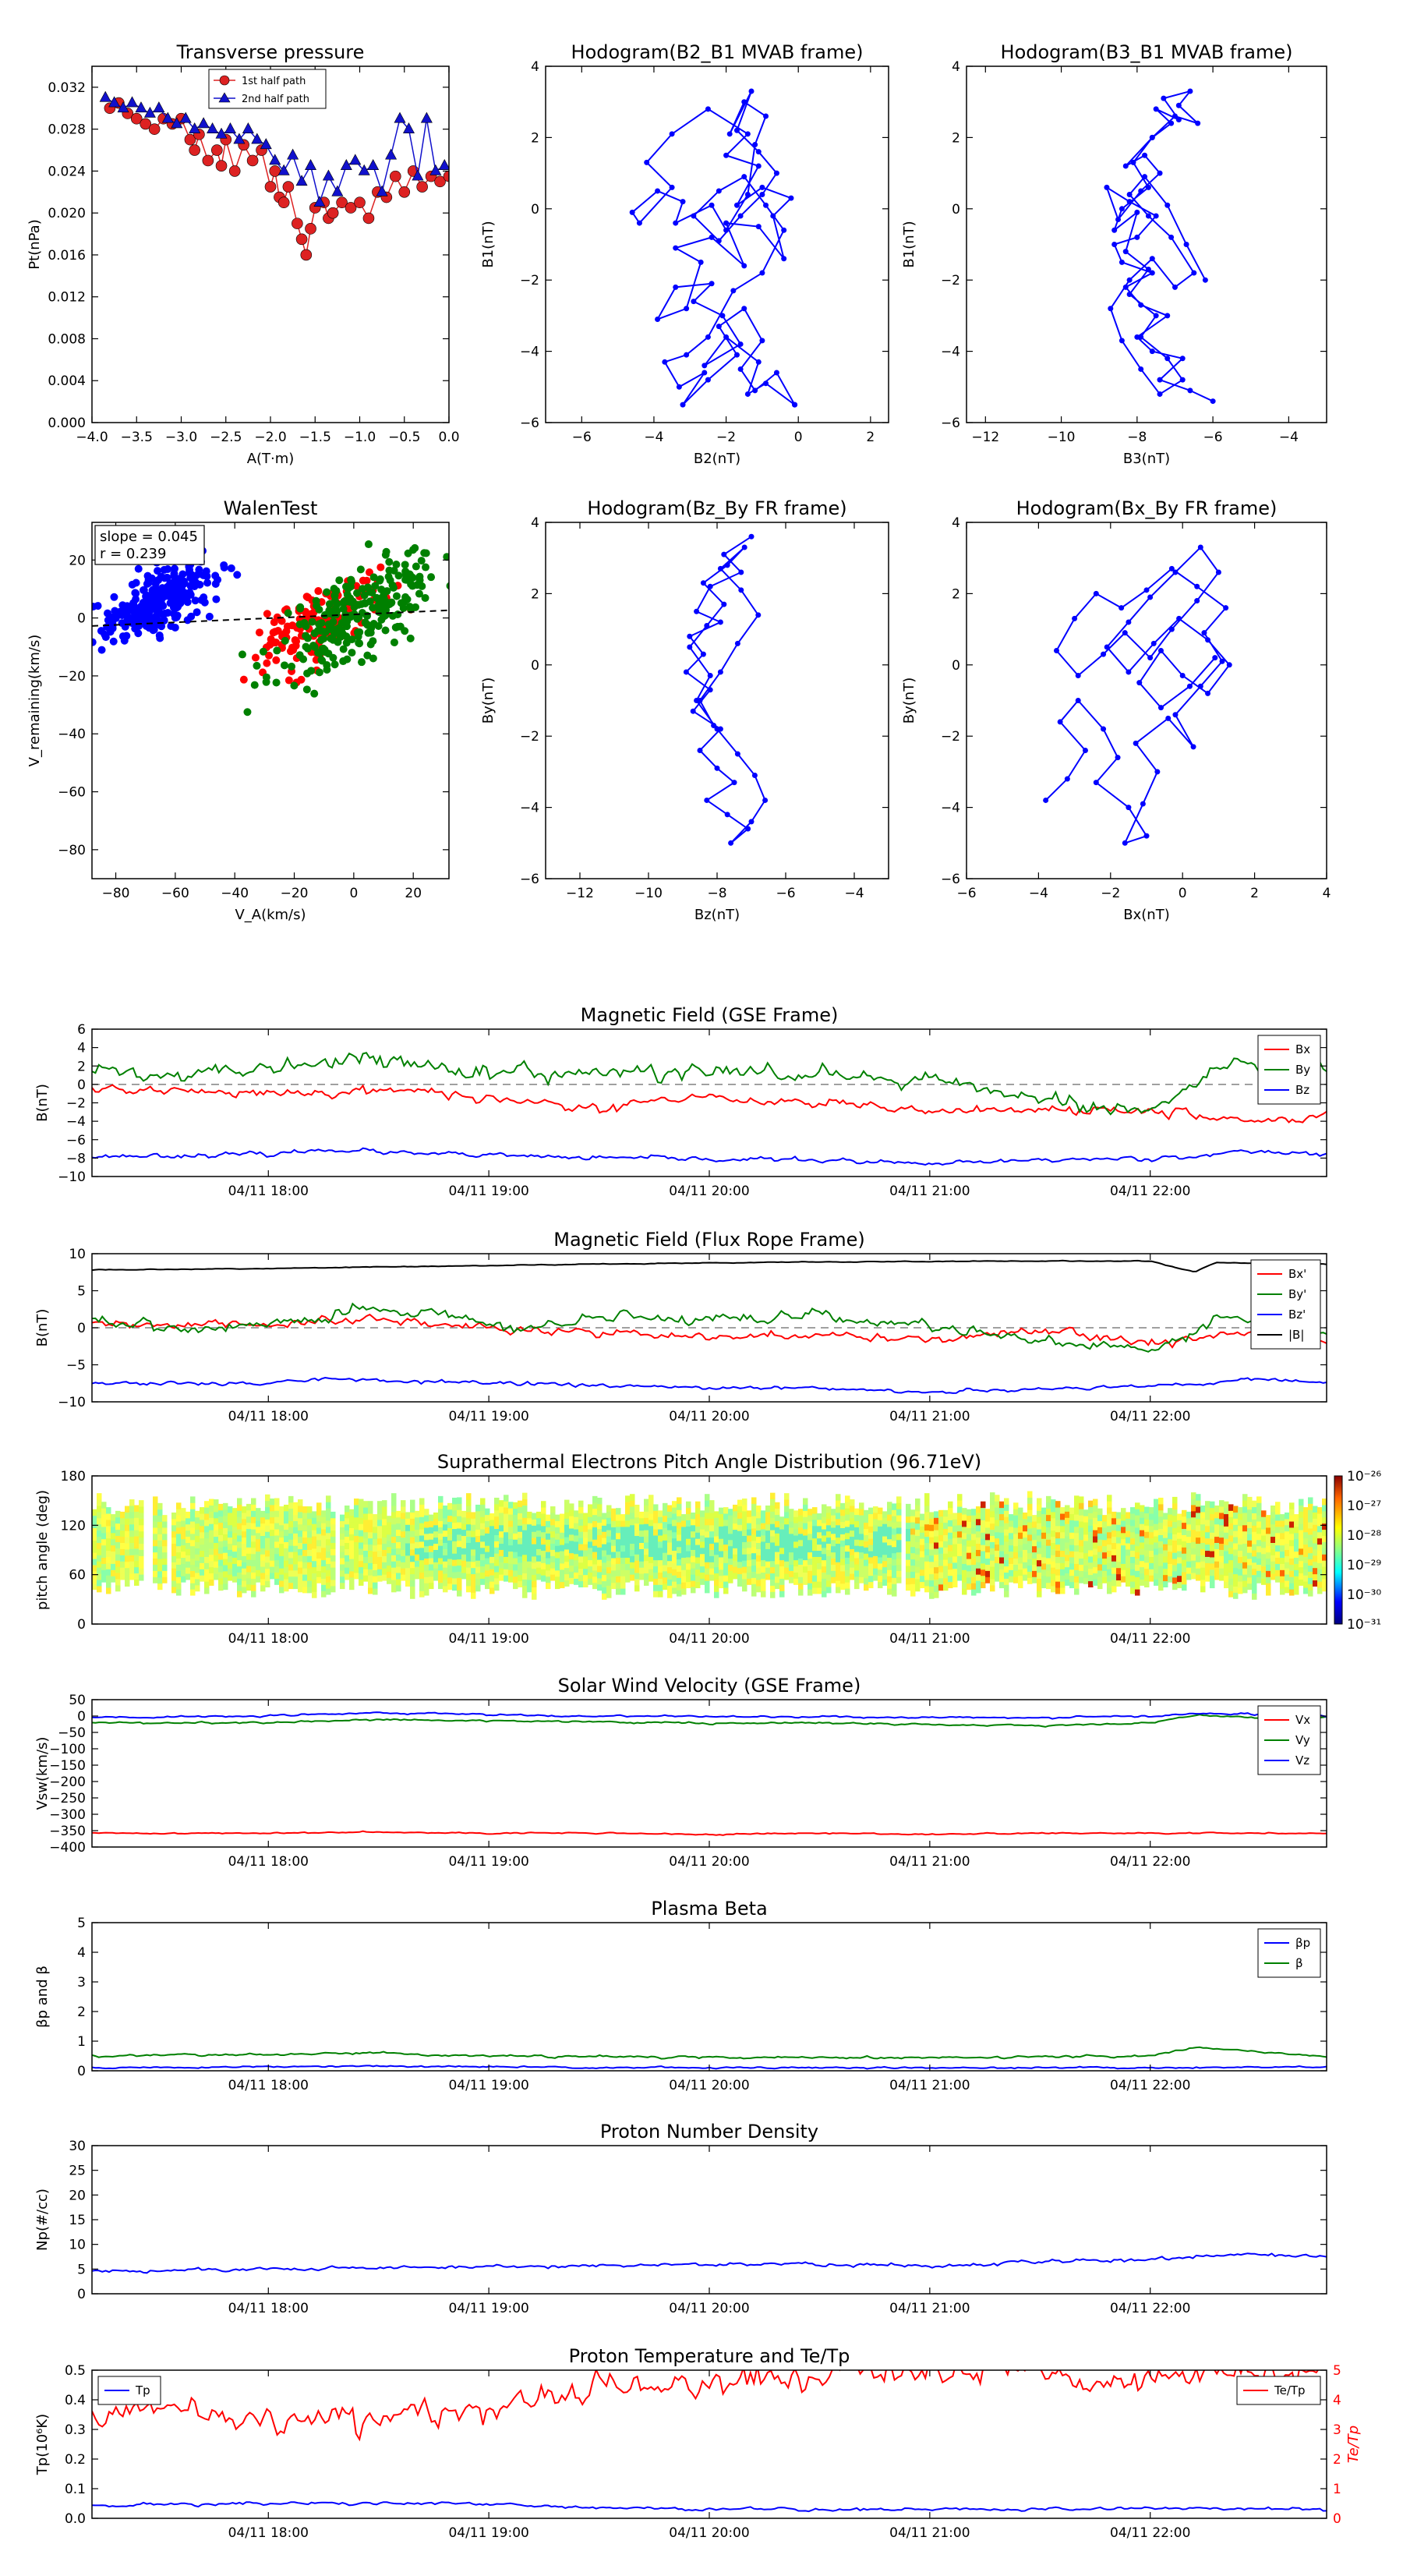  Describe the element at coordinates (73, 1526) in the screenshot. I see `y-tick-label: 120` at that location.